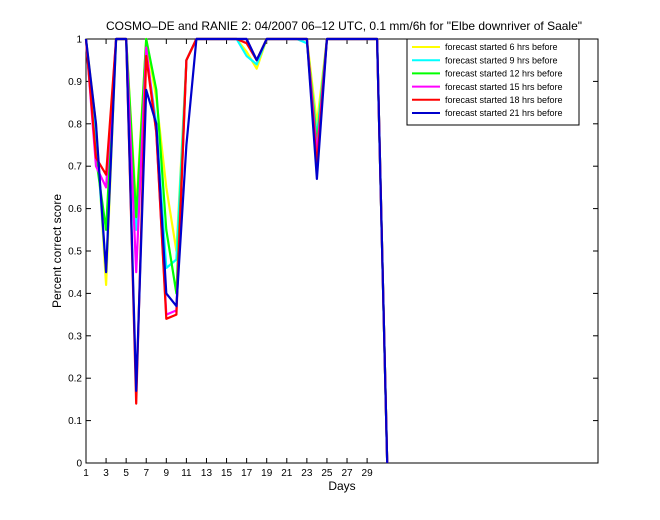 The image size is (660, 520). I want to click on x-tick-label: 3, so click(106, 473).